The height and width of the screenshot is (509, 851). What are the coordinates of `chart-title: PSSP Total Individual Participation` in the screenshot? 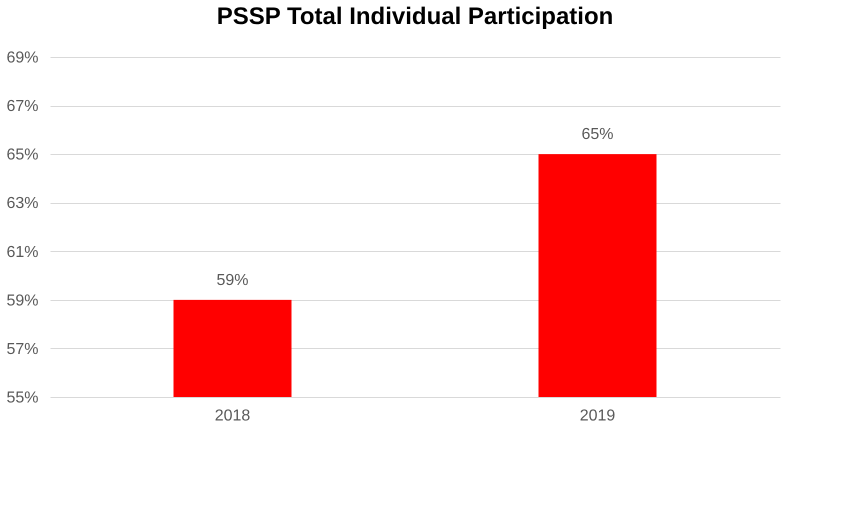 It's located at (415, 16).